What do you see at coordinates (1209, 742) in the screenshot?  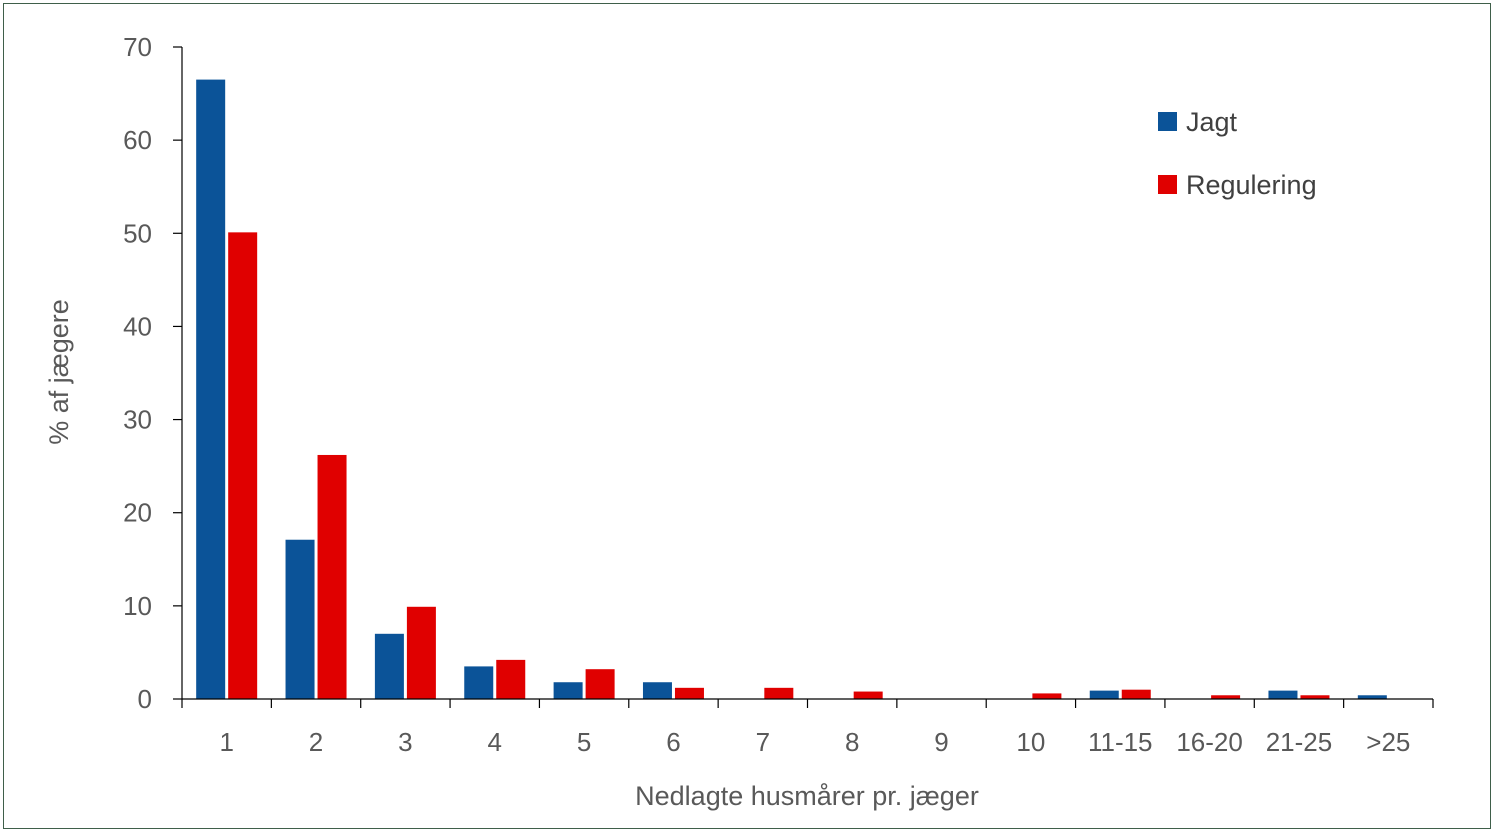 I see `x-tick-label: 16-20` at bounding box center [1209, 742].